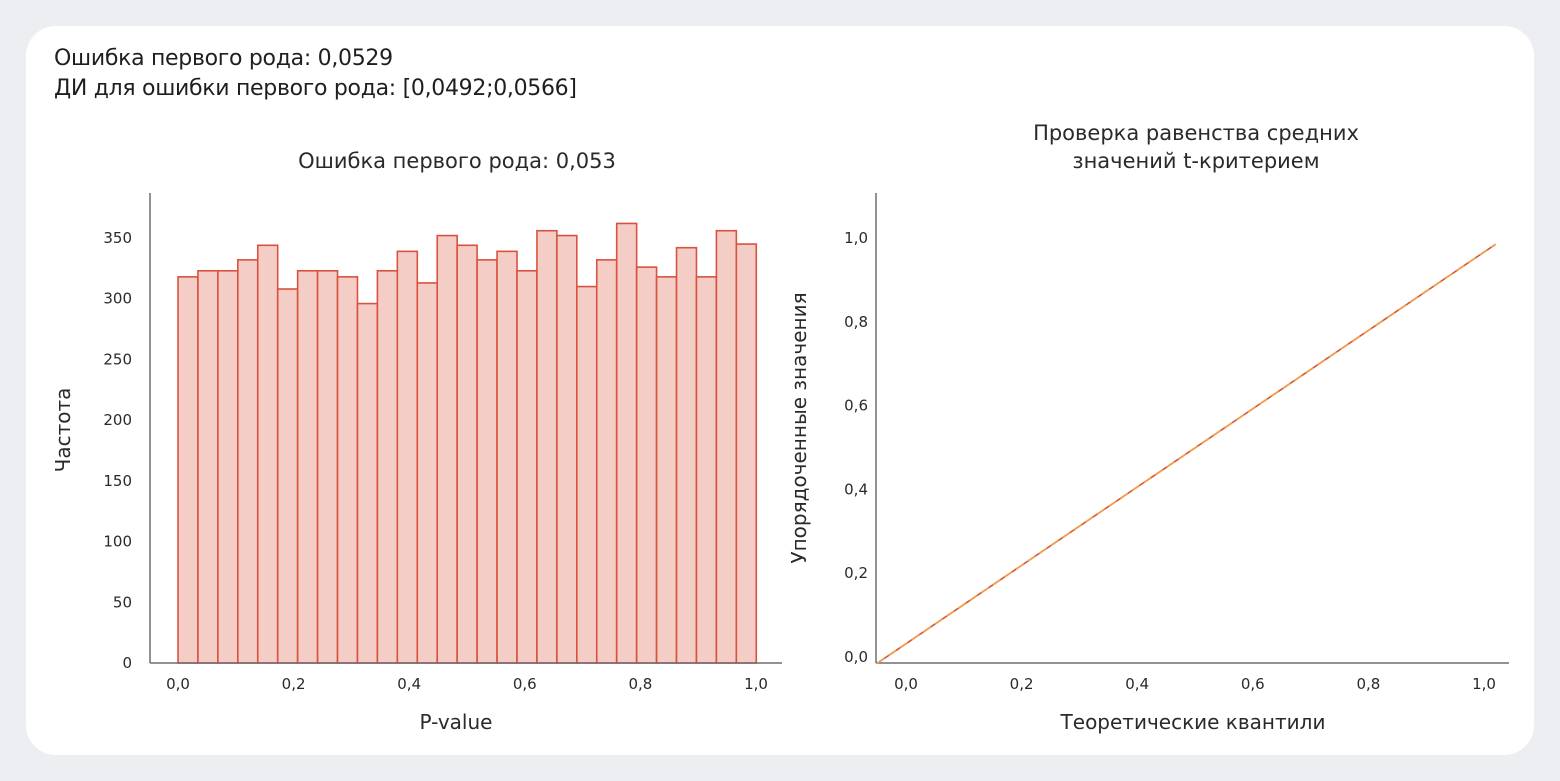 This screenshot has width=1560, height=781. What do you see at coordinates (122, 602) in the screenshot?
I see `histogram-y-tick-label: 50` at bounding box center [122, 602].